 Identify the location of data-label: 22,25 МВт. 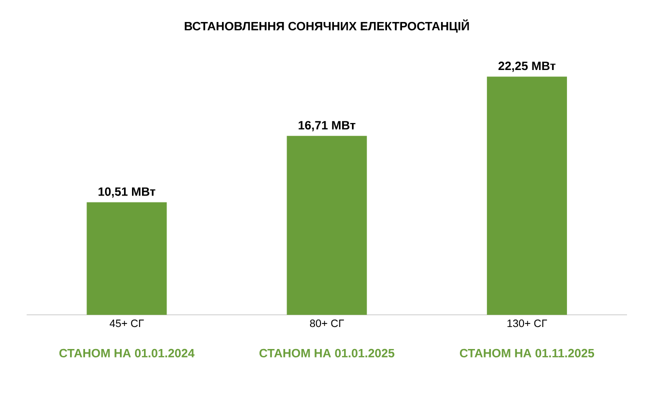
(527, 67).